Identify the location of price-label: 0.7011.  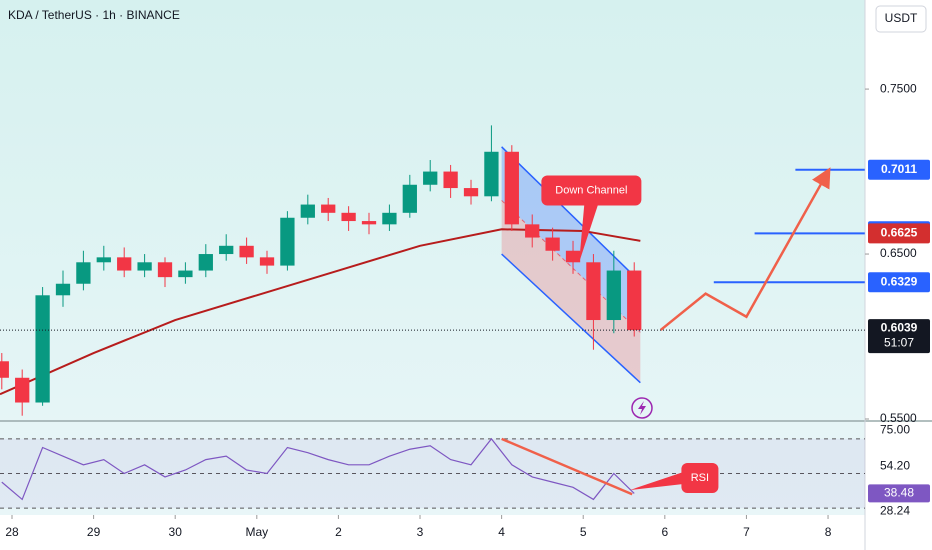
(899, 169).